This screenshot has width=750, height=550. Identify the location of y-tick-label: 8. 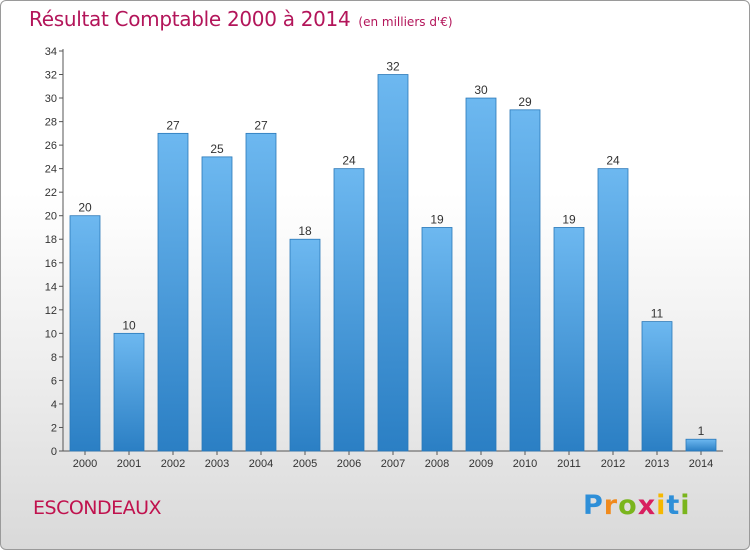
(54, 358).